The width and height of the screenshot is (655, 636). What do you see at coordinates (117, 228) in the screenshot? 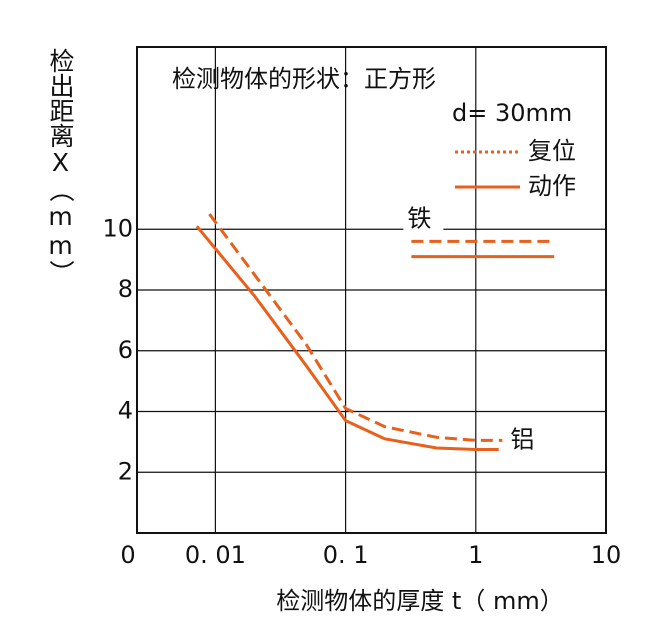
I see `y-tick-label: 10` at bounding box center [117, 228].